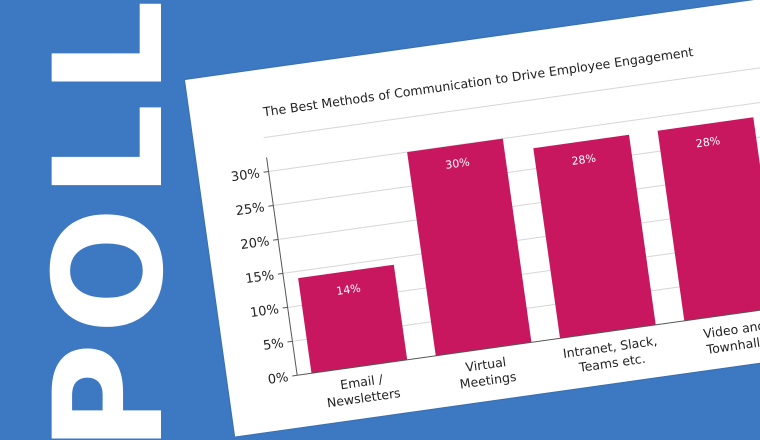 The width and height of the screenshot is (760, 440). Describe the element at coordinates (485, 364) in the screenshot. I see `x-tick-label-line: Virtual` at that location.